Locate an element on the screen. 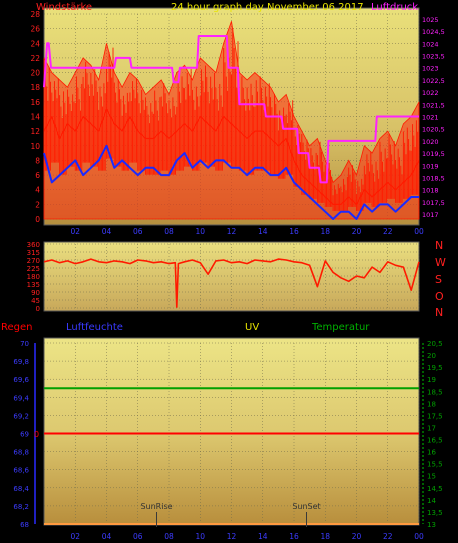  top-x-tick: 10 is located at coordinates (200, 231).